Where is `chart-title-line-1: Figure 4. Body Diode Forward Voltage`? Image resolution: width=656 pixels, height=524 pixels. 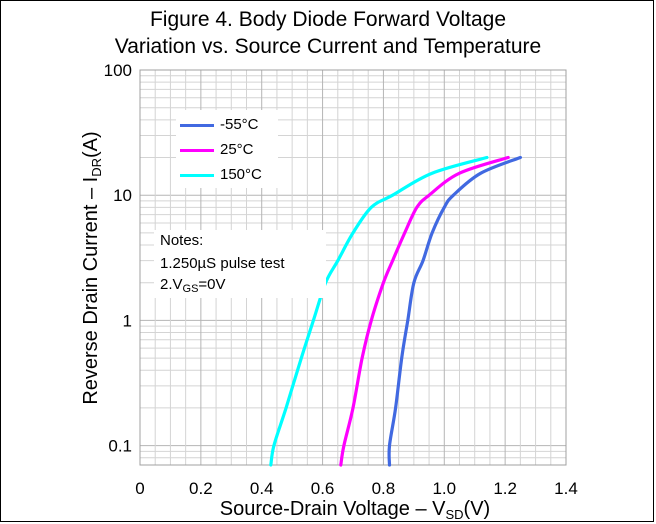
chart-title-line-1: Figure 4. Body Diode Forward Voltage is located at coordinates (328, 19).